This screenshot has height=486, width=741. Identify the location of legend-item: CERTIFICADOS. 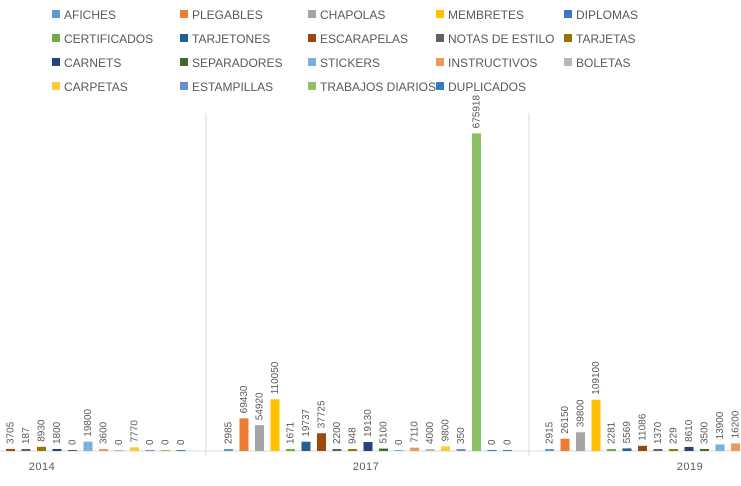
(102, 39).